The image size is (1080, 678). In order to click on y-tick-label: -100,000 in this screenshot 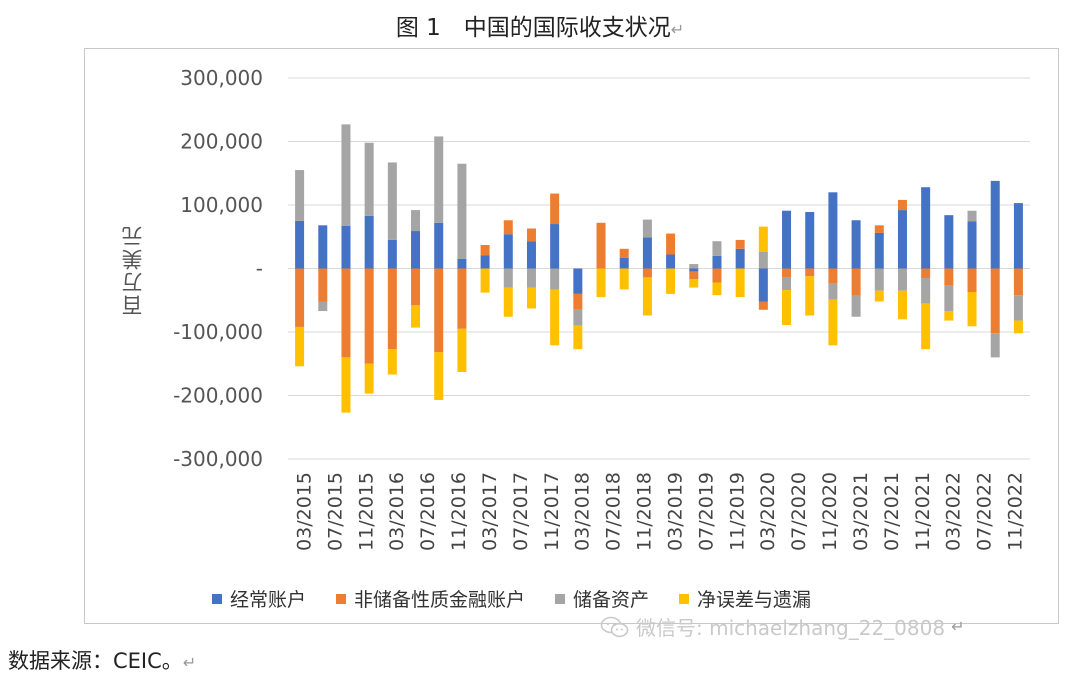, I will do `click(218, 332)`.